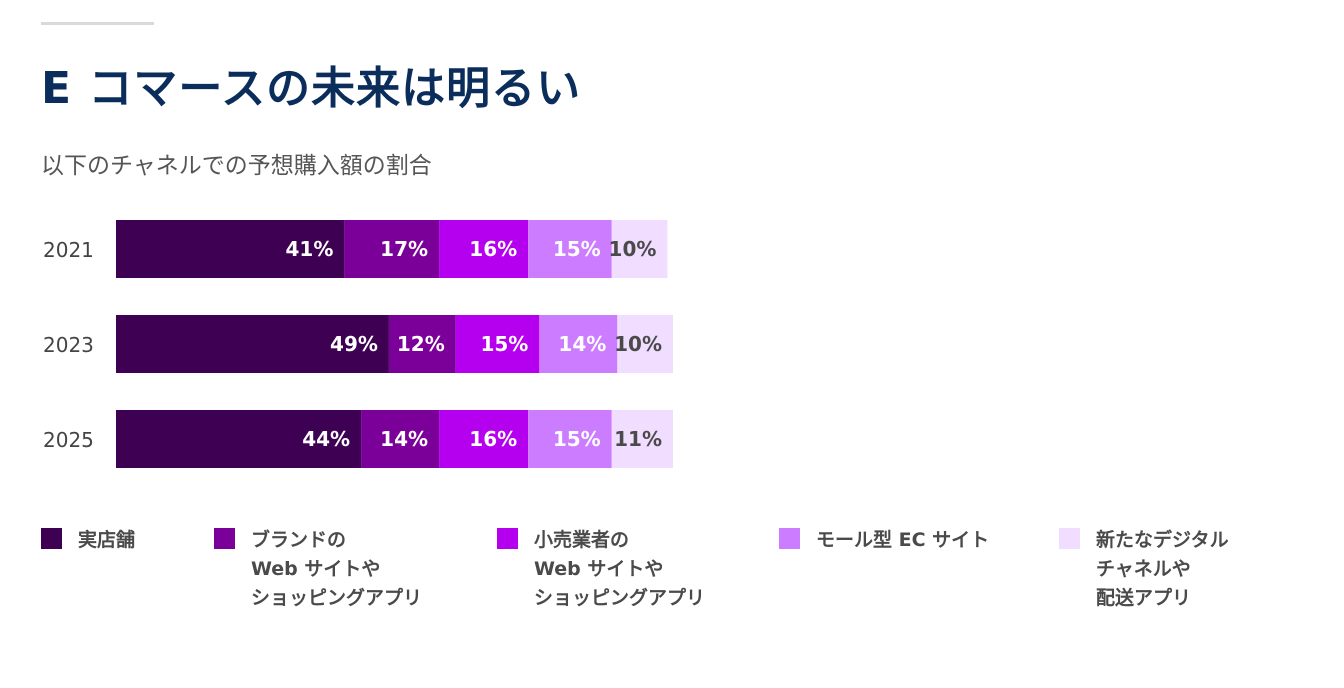  I want to click on legend-label-line: 新たなデジタル, so click(1162, 540).